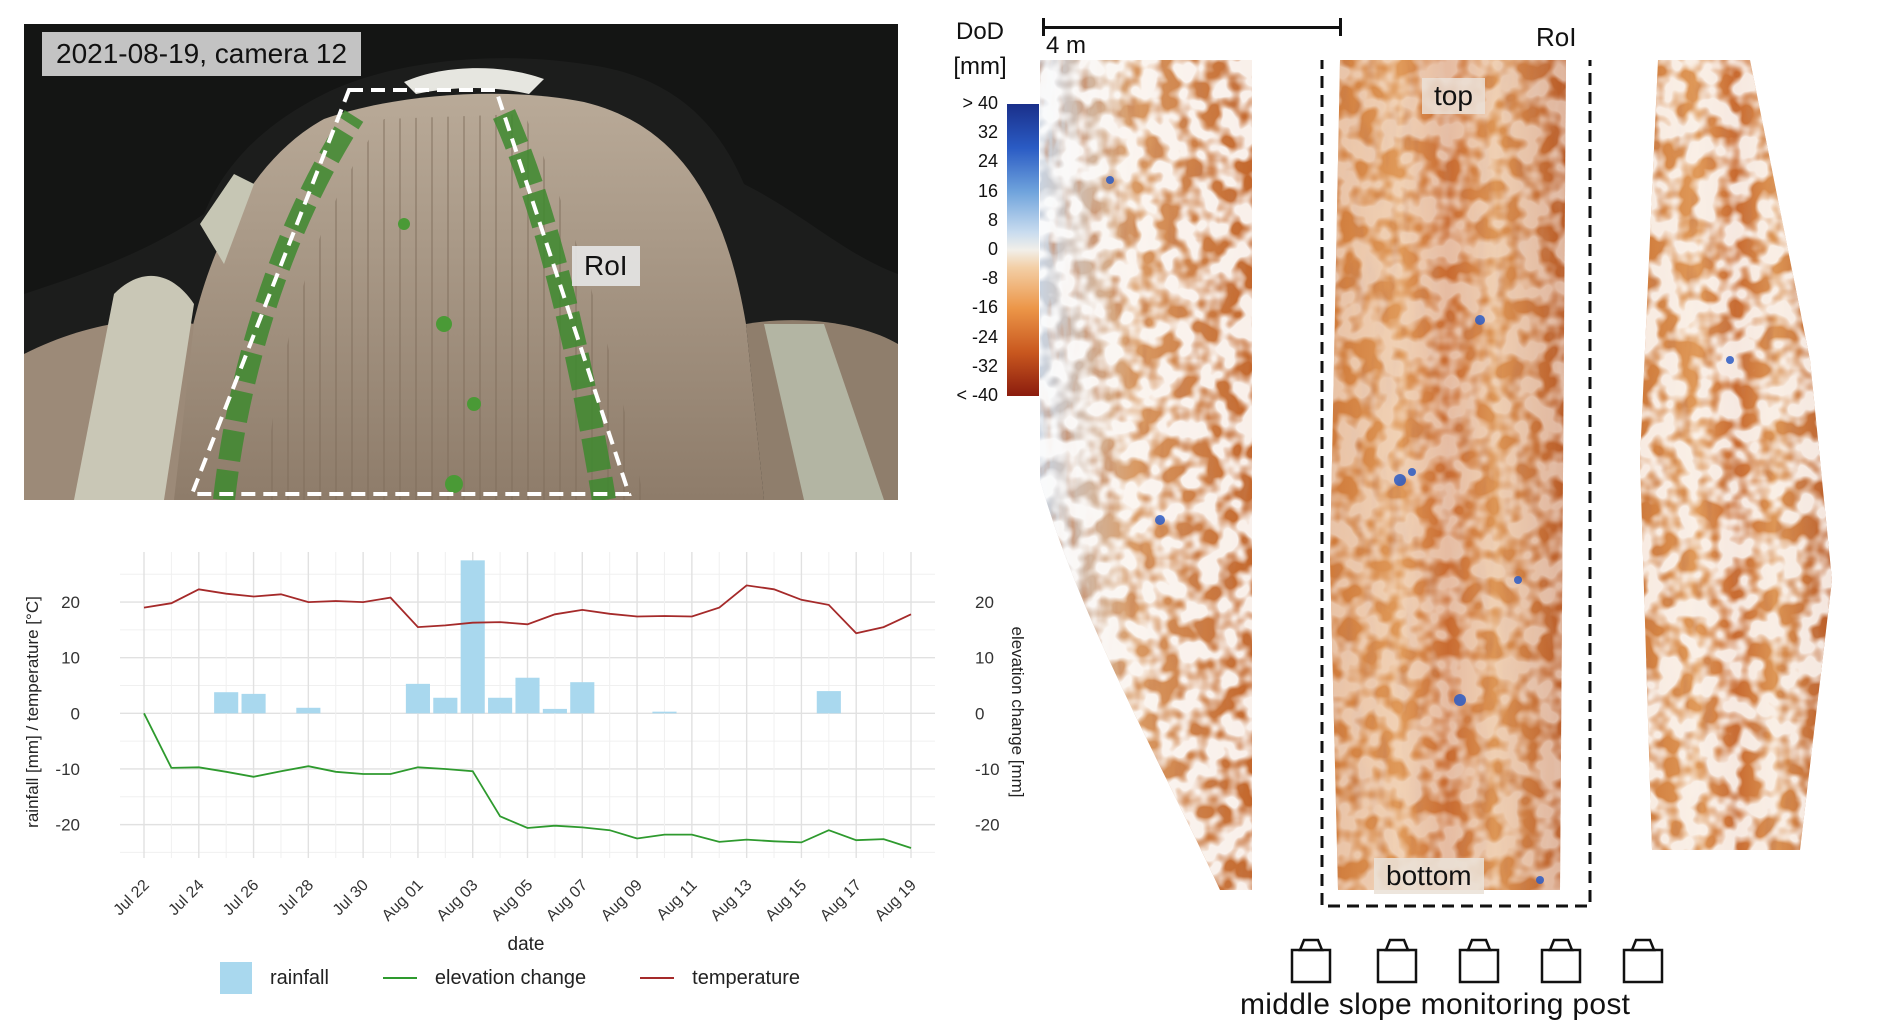  Describe the element at coordinates (202, 54) in the screenshot. I see `photo-date-camera-label: 2021-08-19, camera 12` at that location.